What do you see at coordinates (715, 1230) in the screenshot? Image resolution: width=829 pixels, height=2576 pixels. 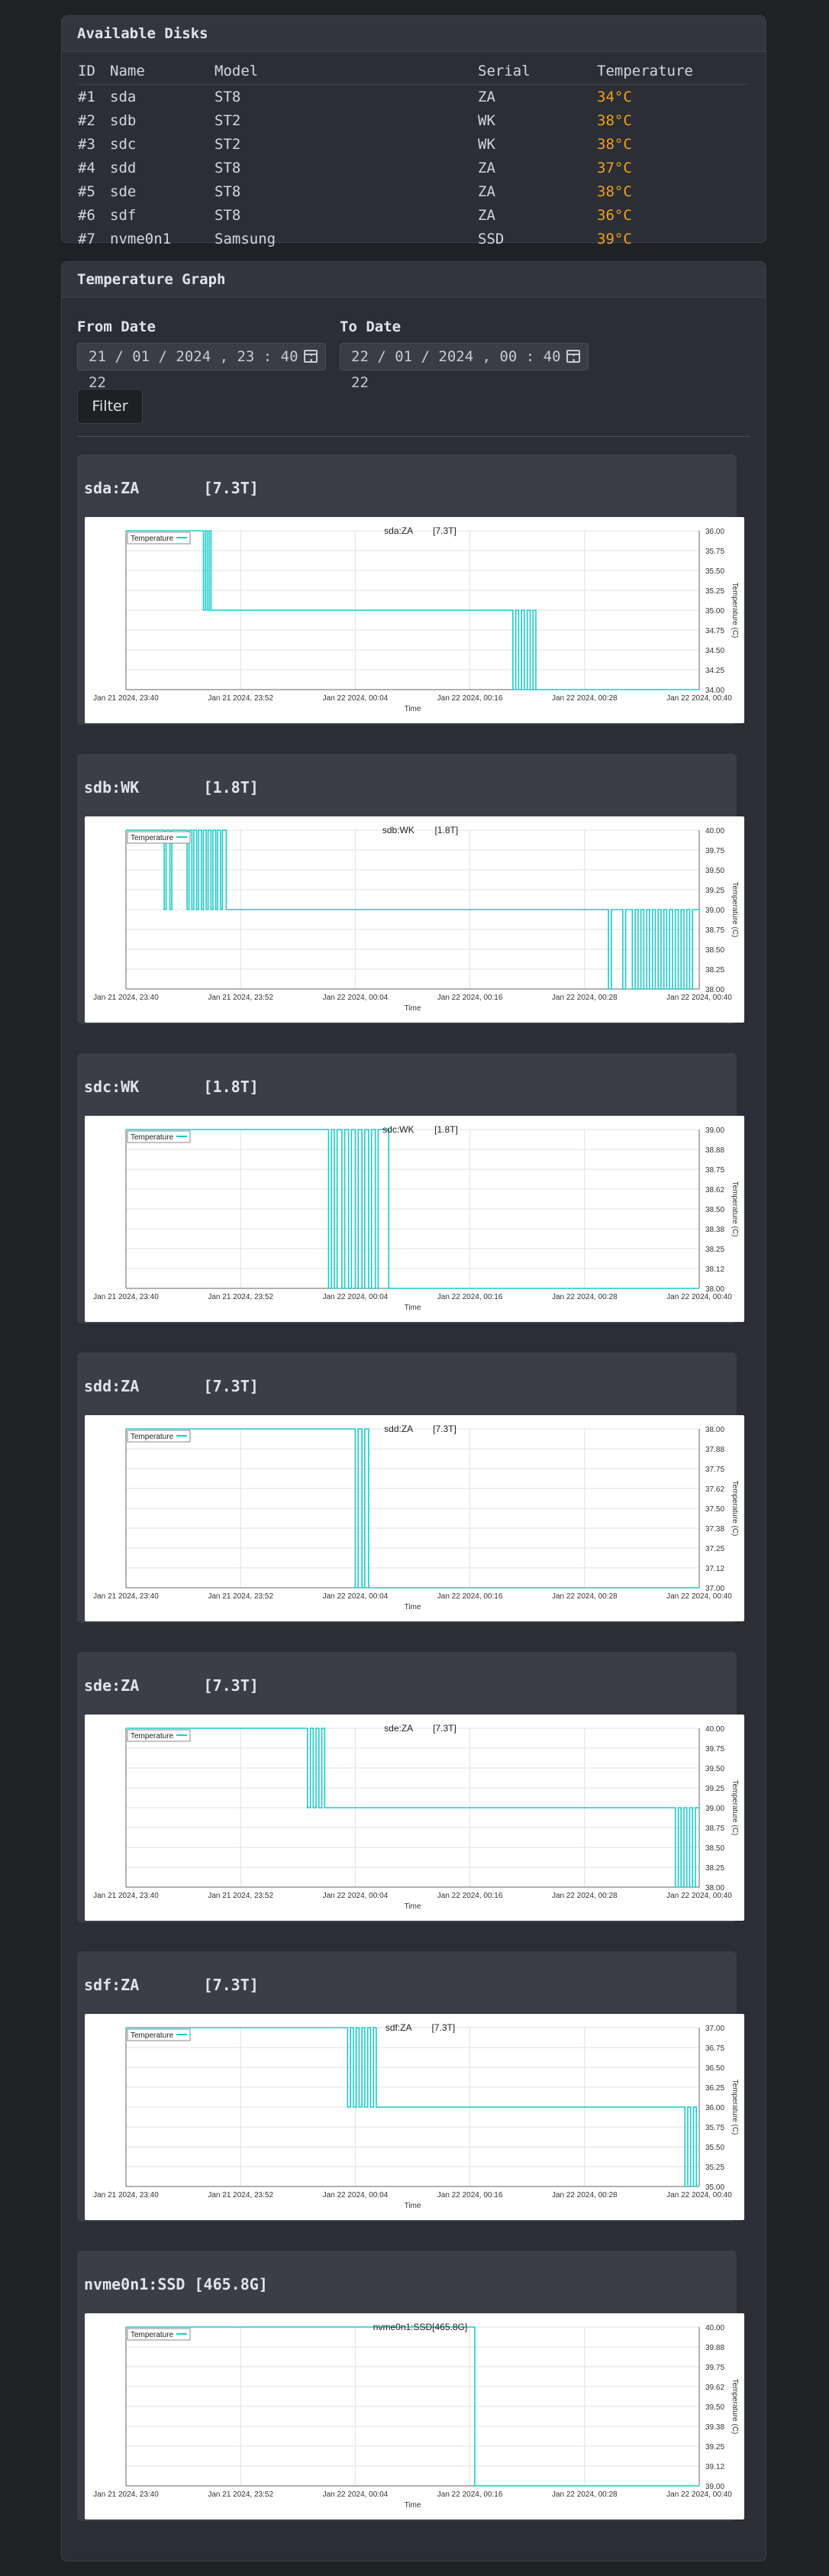 I see `y-tick-label: 38.38` at bounding box center [715, 1230].